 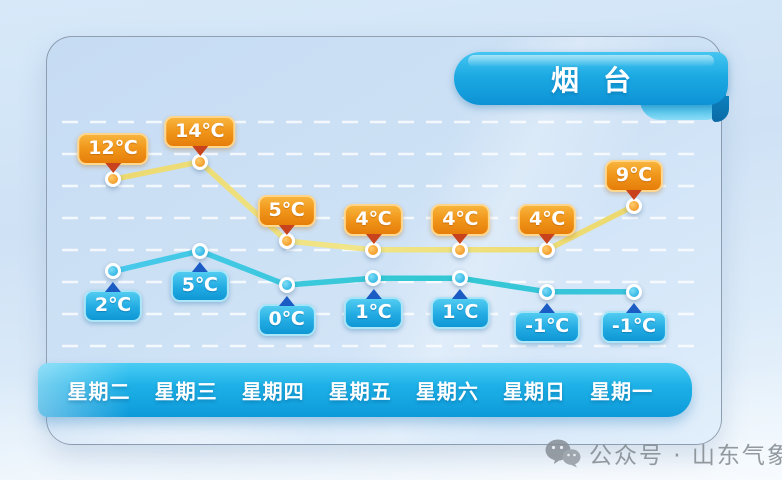 What do you see at coordinates (113, 149) in the screenshot?
I see `high-temp-label: 12℃` at bounding box center [113, 149].